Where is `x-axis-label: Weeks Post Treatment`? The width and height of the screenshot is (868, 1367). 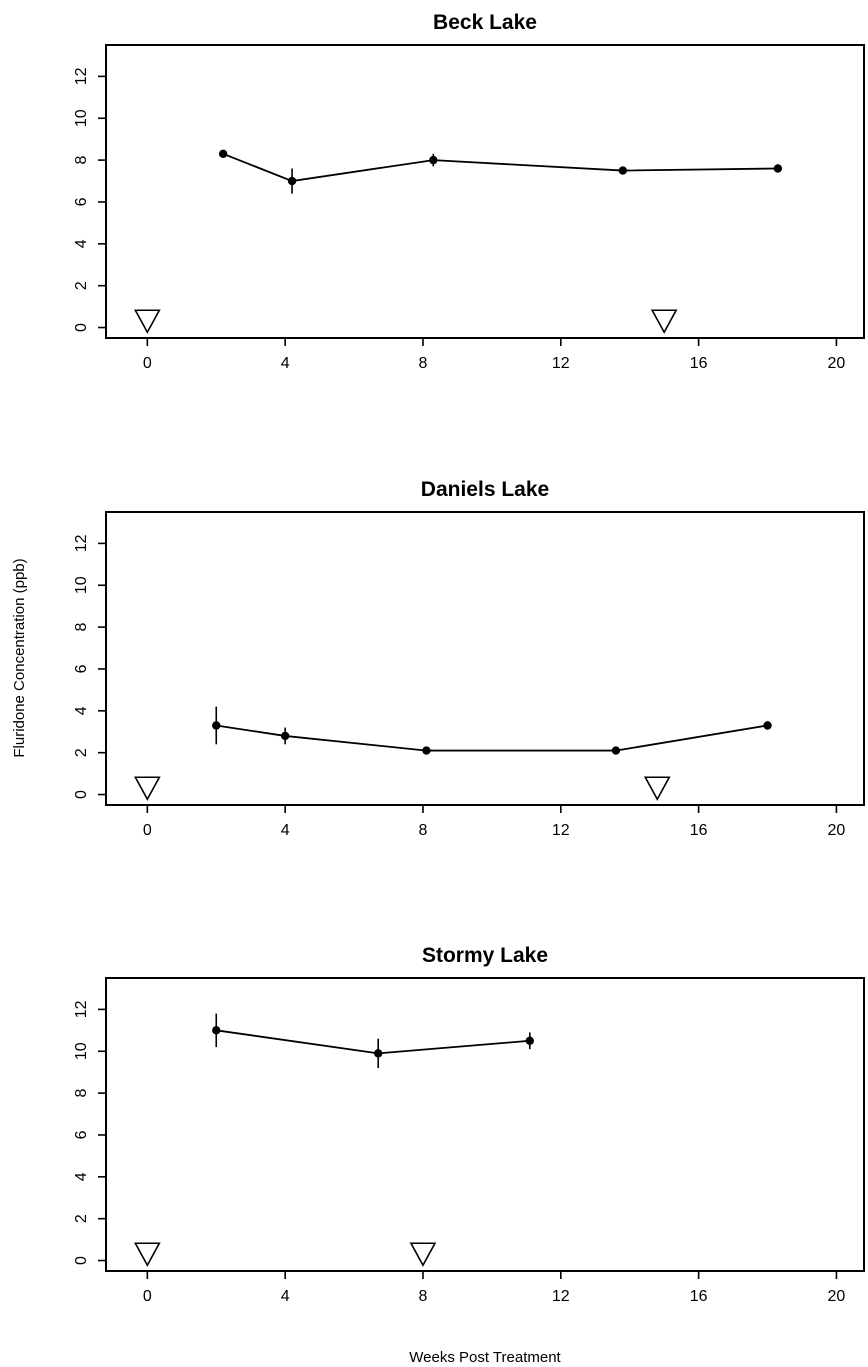
x-axis-label: Weeks Post Treatment is located at coordinates (485, 1357).